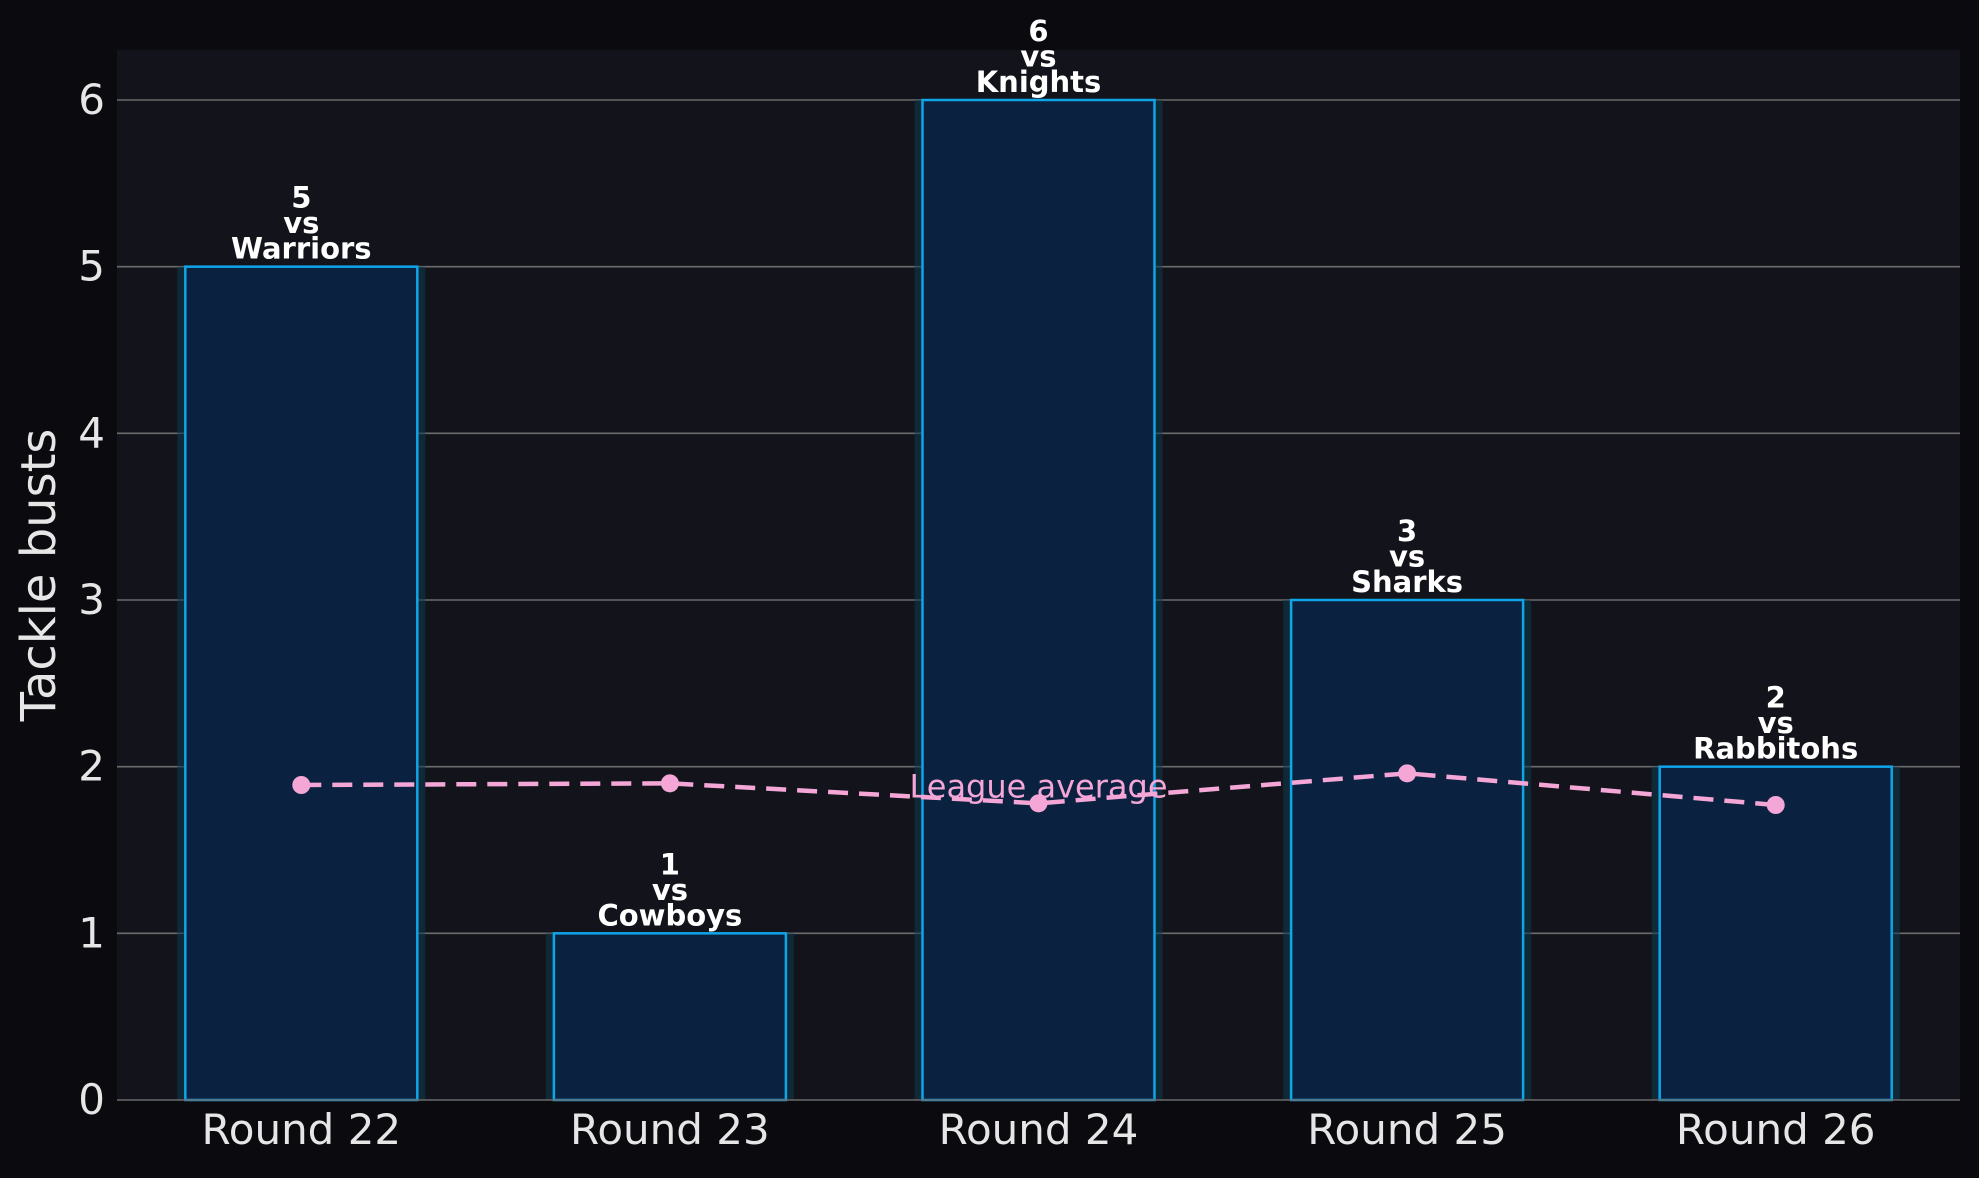 The width and height of the screenshot is (1979, 1178). What do you see at coordinates (301, 249) in the screenshot?
I see `bar-label-opponent: Warriors` at bounding box center [301, 249].